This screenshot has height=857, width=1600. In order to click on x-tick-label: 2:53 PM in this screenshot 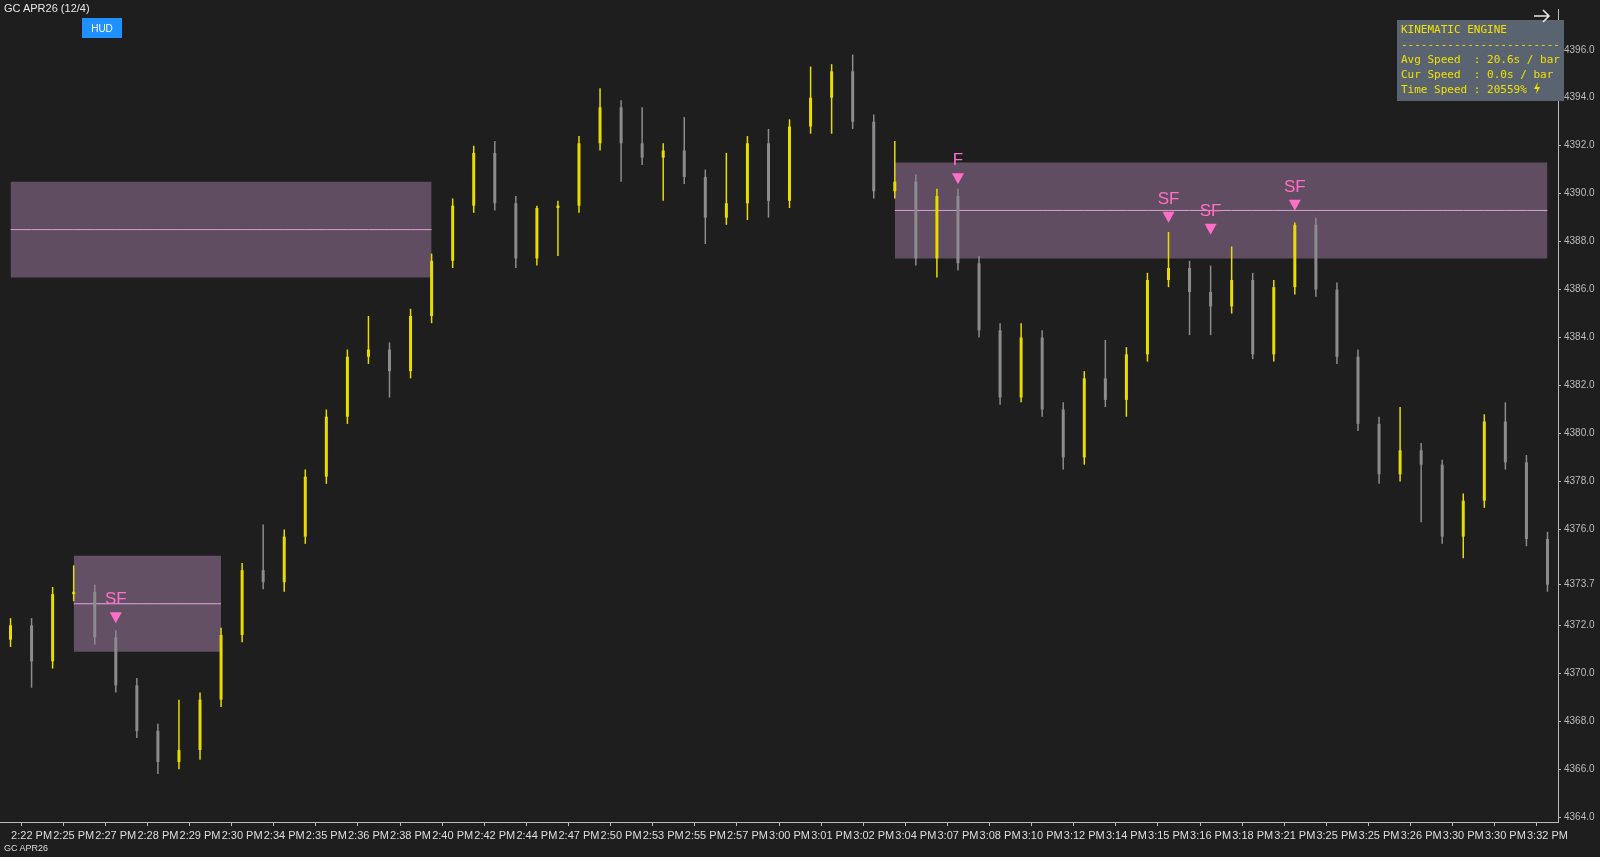, I will do `click(663, 834)`.